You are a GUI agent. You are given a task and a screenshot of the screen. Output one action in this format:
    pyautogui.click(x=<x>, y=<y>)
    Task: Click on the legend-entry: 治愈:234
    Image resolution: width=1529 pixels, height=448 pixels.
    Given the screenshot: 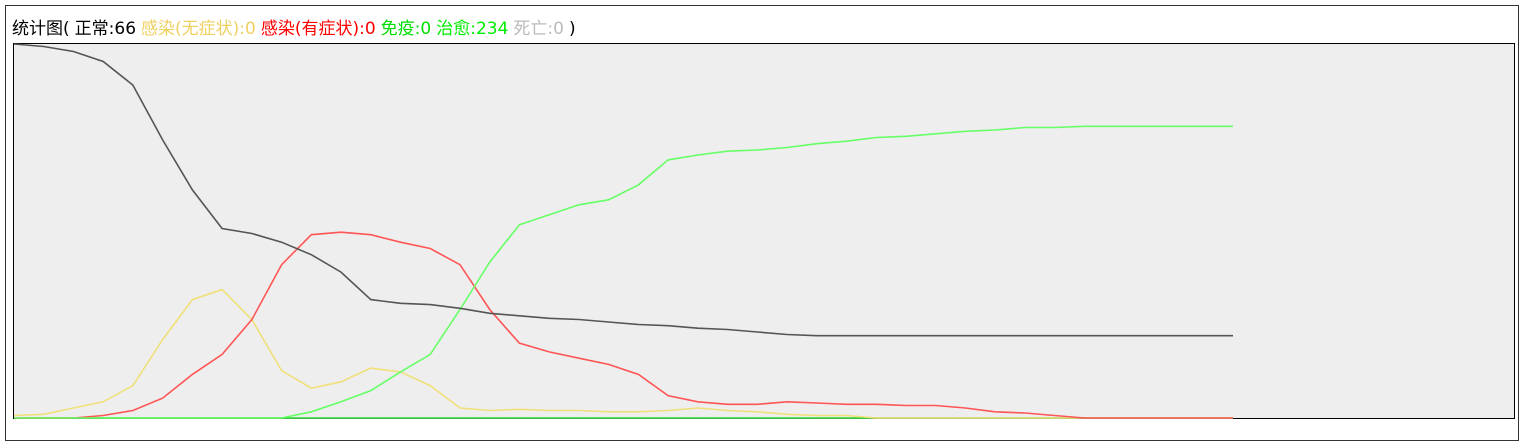 What is the action you would take?
    pyautogui.click(x=472, y=29)
    